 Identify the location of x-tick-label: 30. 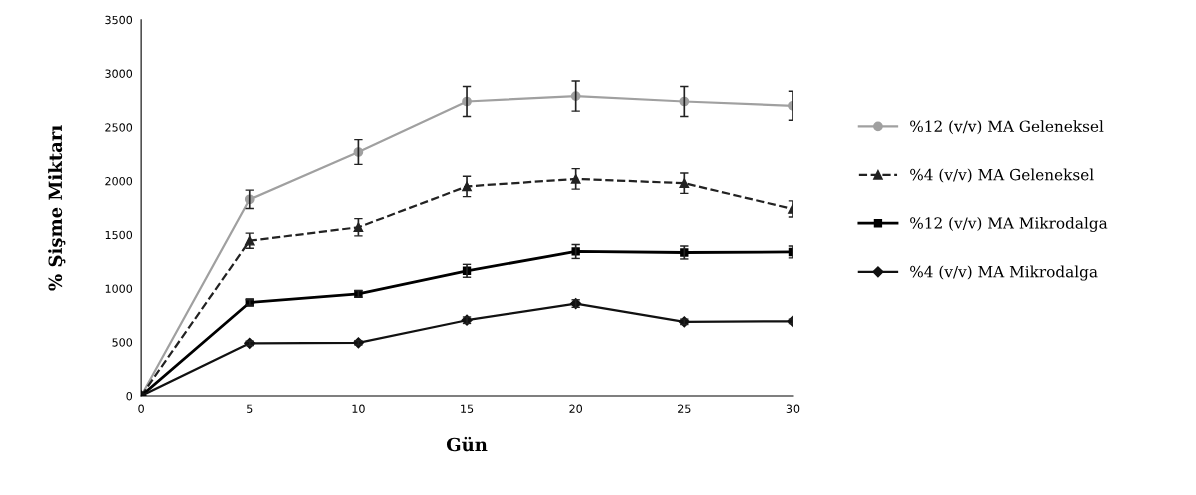
(793, 408).